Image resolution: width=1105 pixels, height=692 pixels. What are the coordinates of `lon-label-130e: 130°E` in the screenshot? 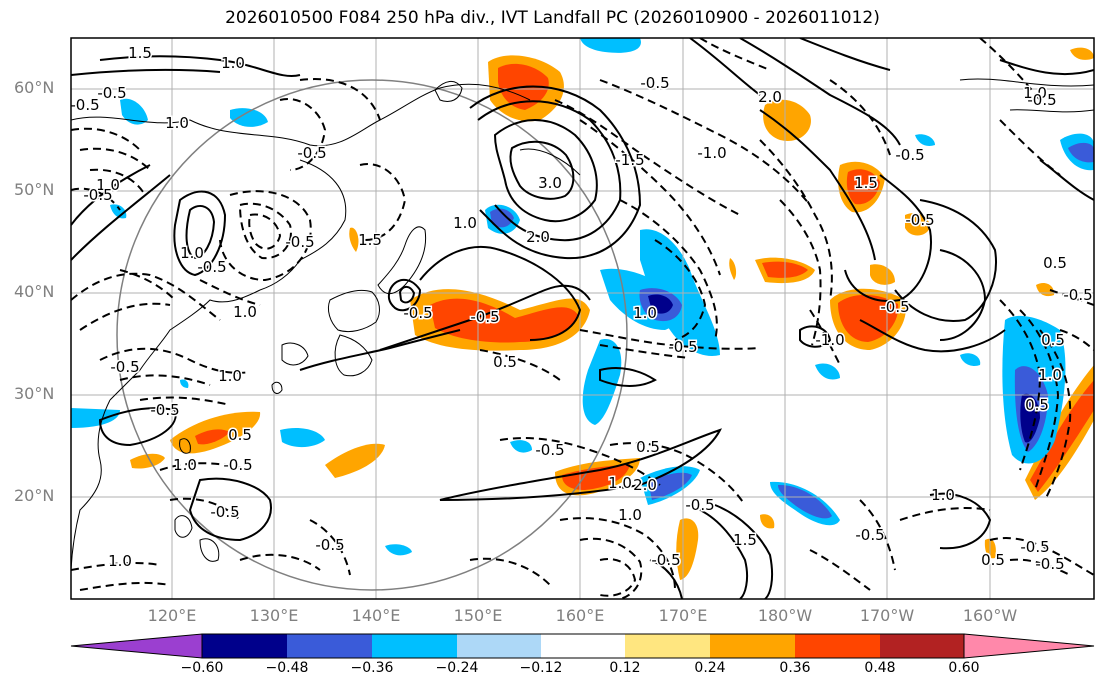 It's located at (274, 615).